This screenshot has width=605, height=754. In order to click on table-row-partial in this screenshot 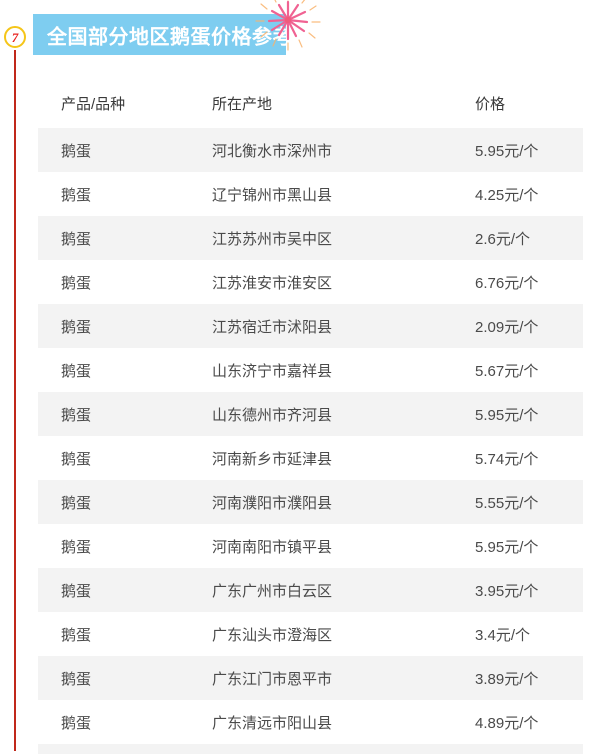, I will do `click(310, 749)`.